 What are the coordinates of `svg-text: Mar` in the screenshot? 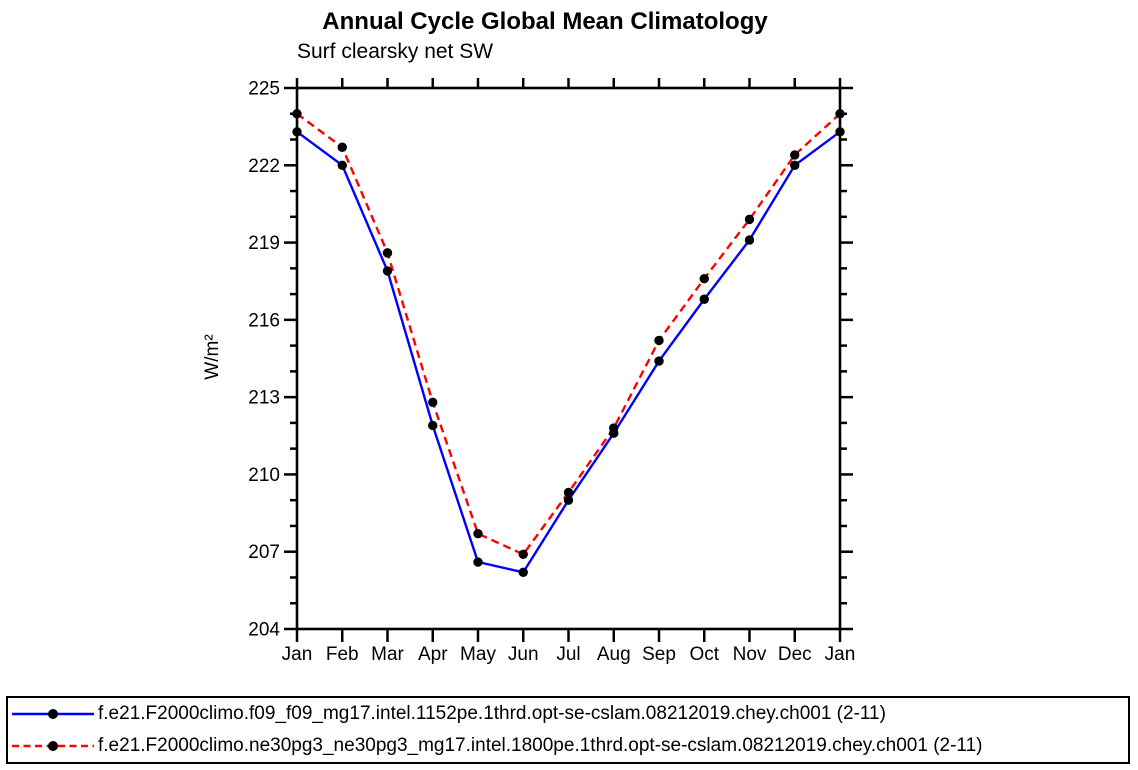 It's located at (387, 654).